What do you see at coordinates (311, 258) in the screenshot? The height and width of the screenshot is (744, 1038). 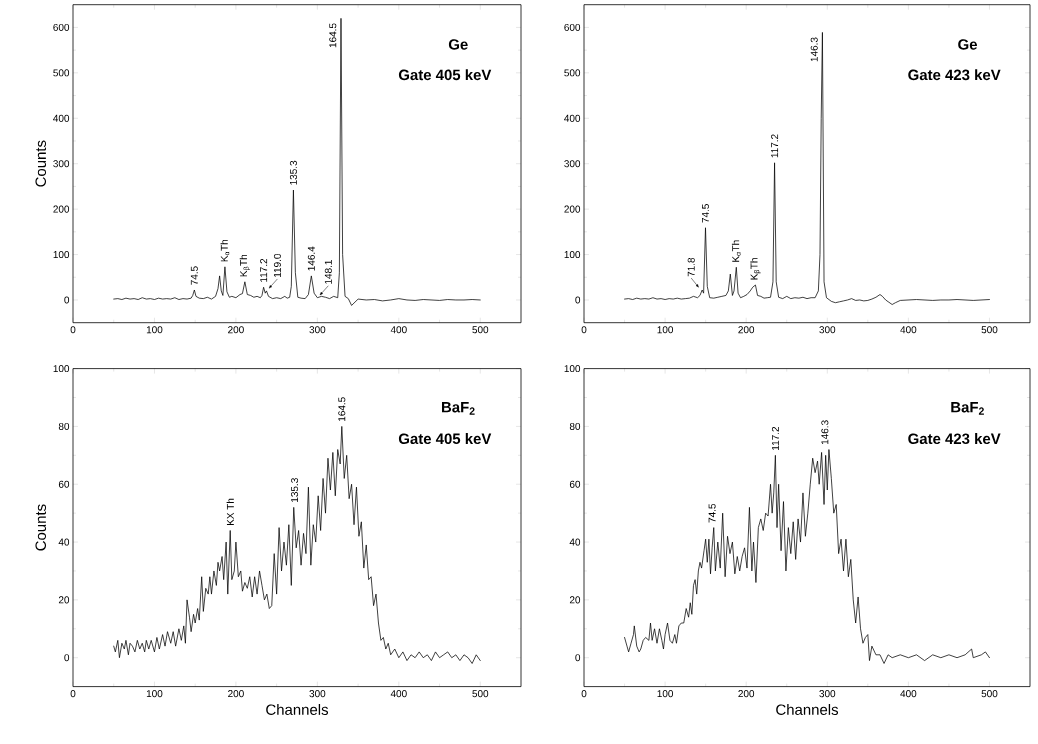 I see `annotation: 146.4` at bounding box center [311, 258].